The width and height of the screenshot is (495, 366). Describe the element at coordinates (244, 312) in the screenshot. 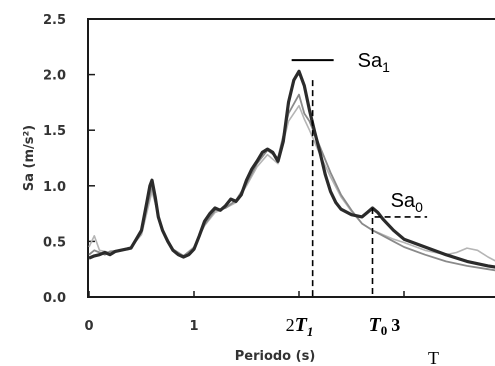

I see `x-axis: 014` at that location.